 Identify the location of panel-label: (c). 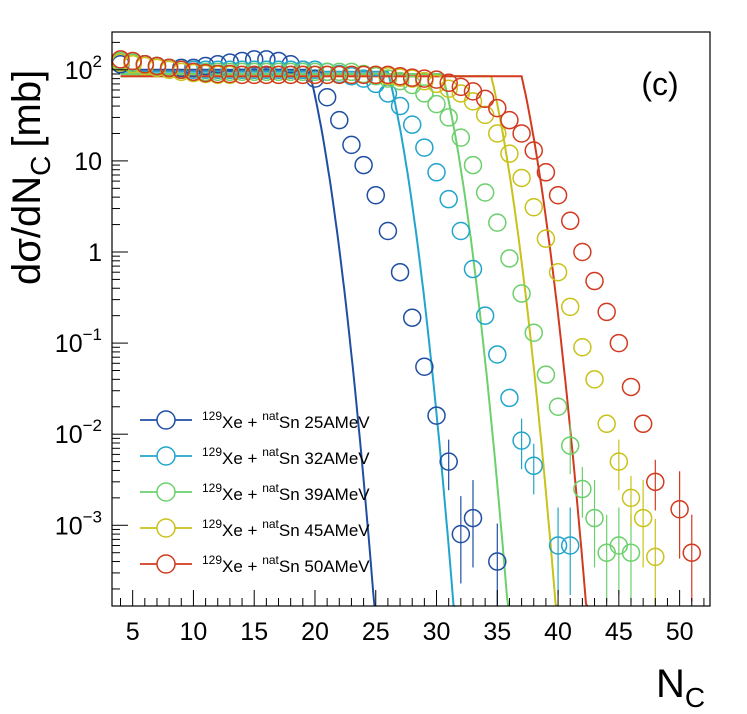
(659, 84).